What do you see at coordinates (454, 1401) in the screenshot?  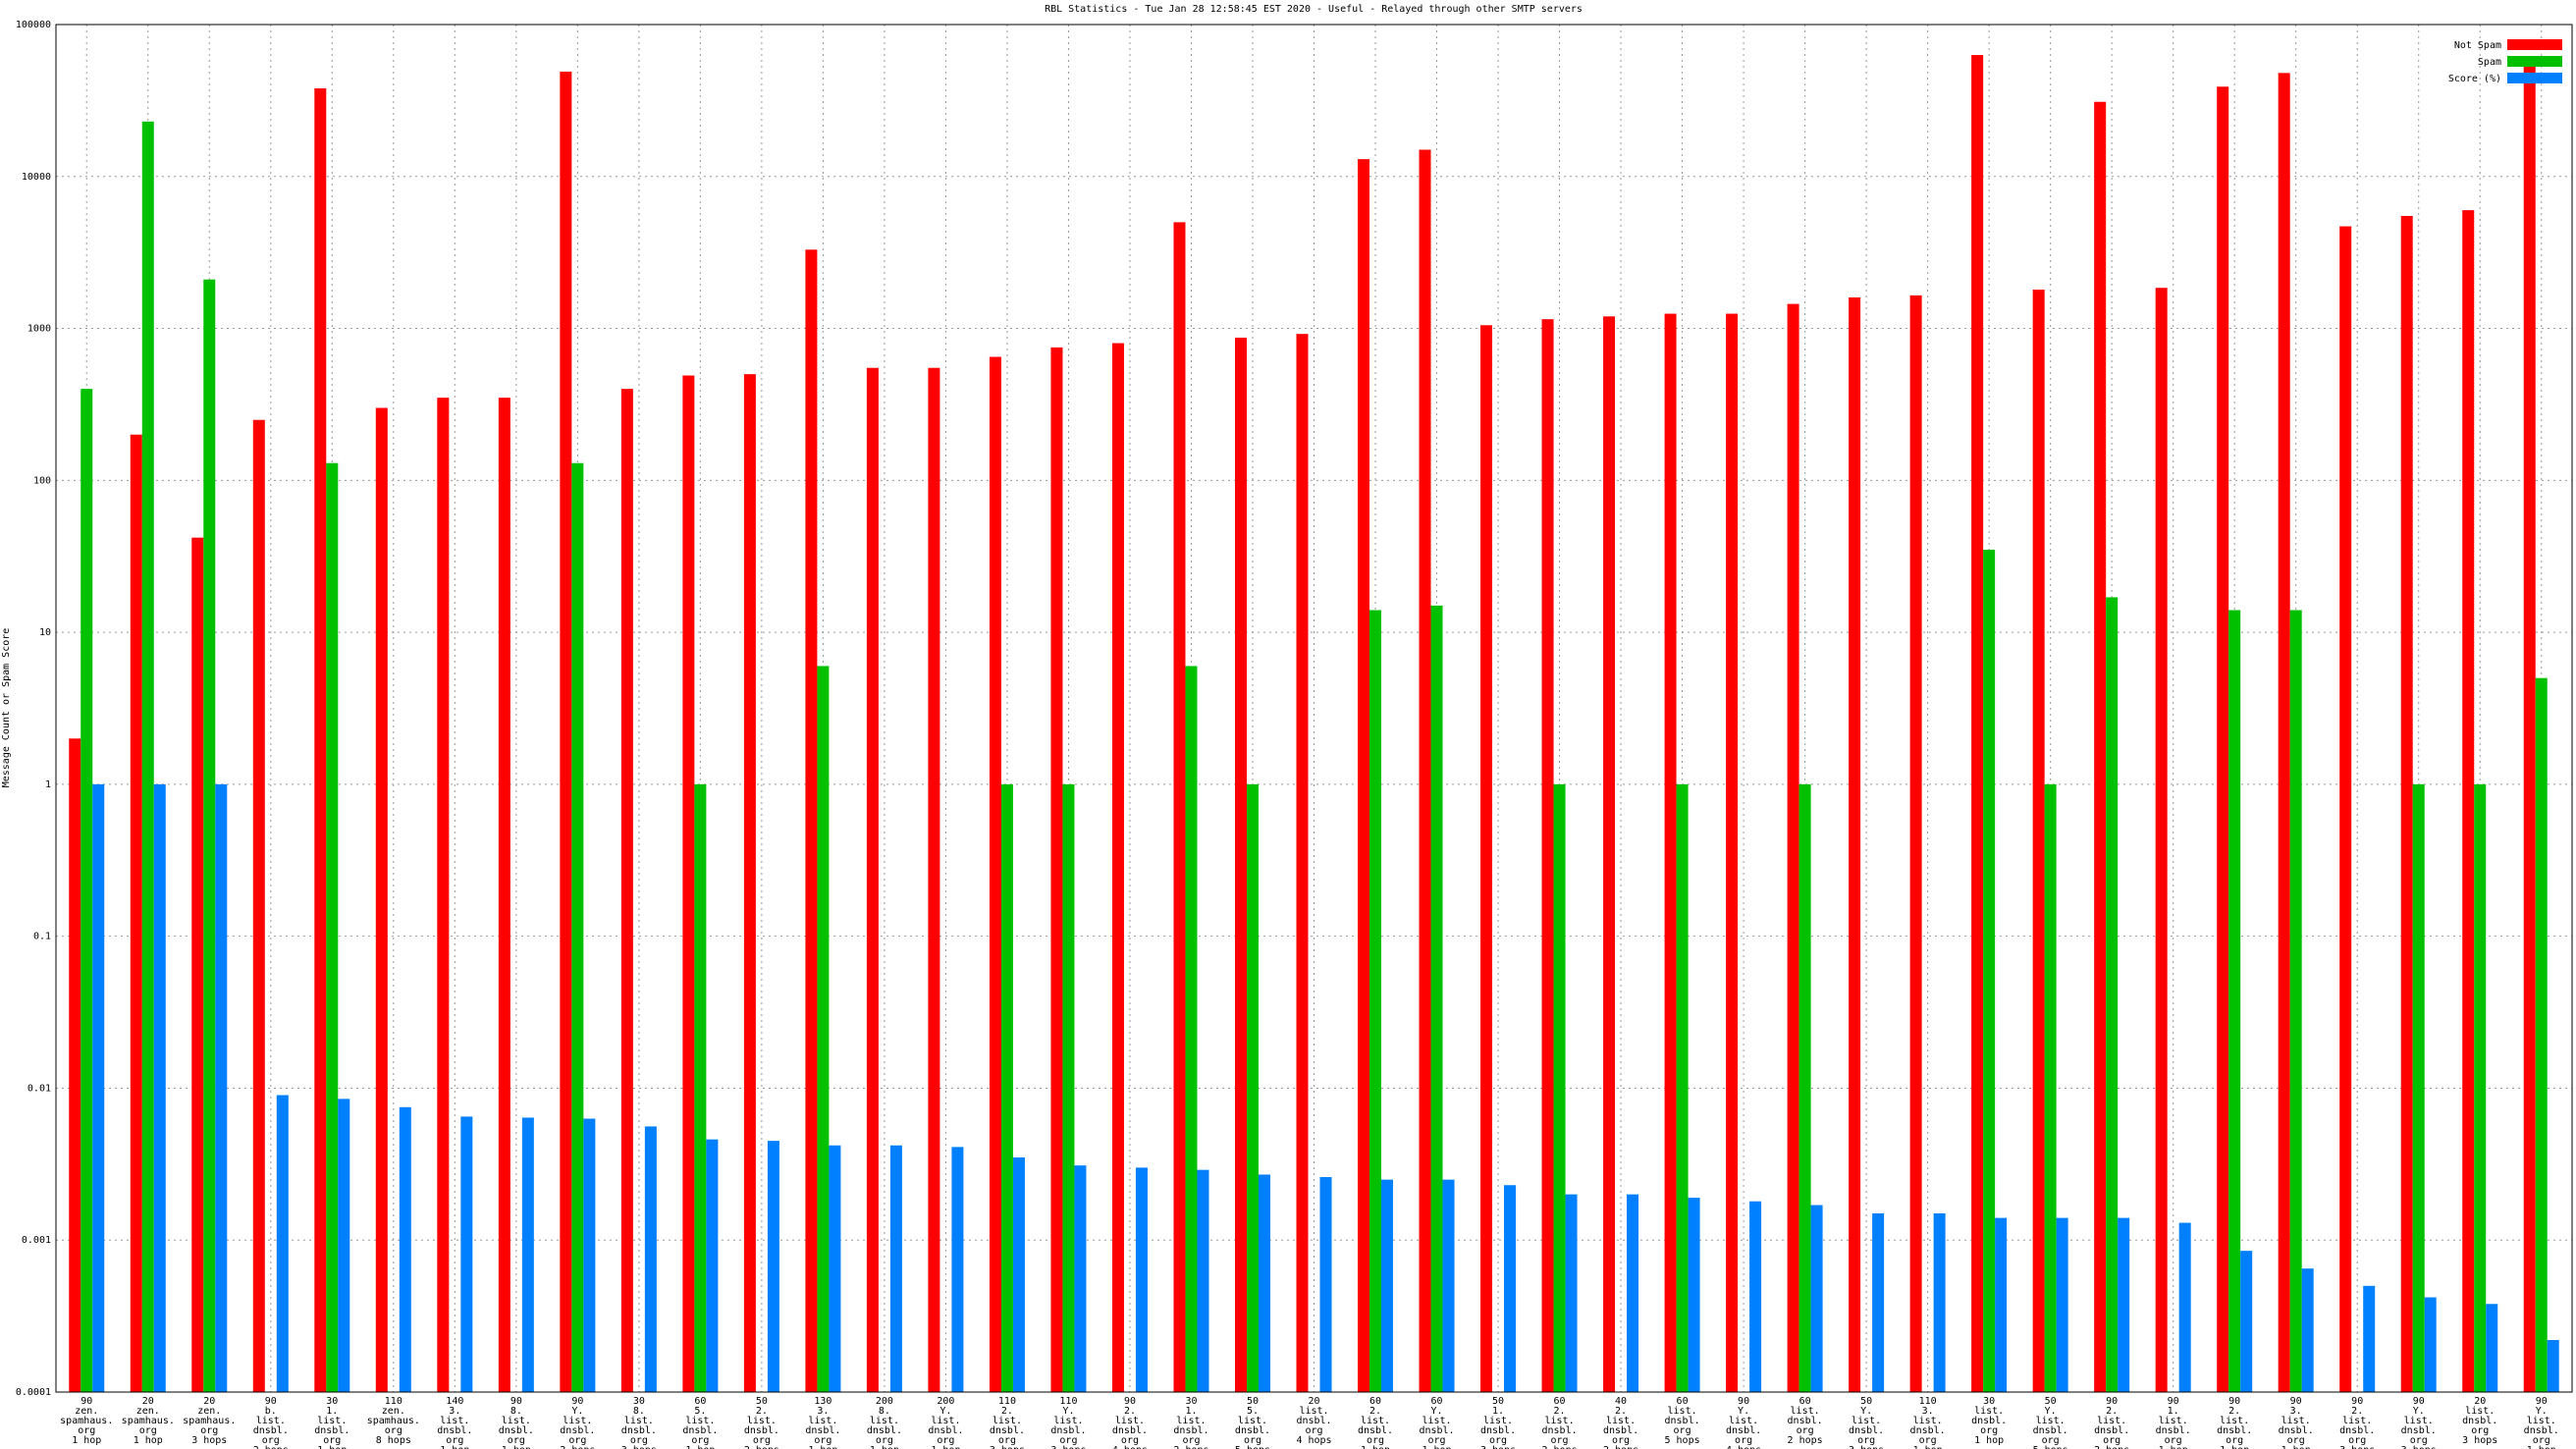 I see `x-tick-label: 140` at bounding box center [454, 1401].